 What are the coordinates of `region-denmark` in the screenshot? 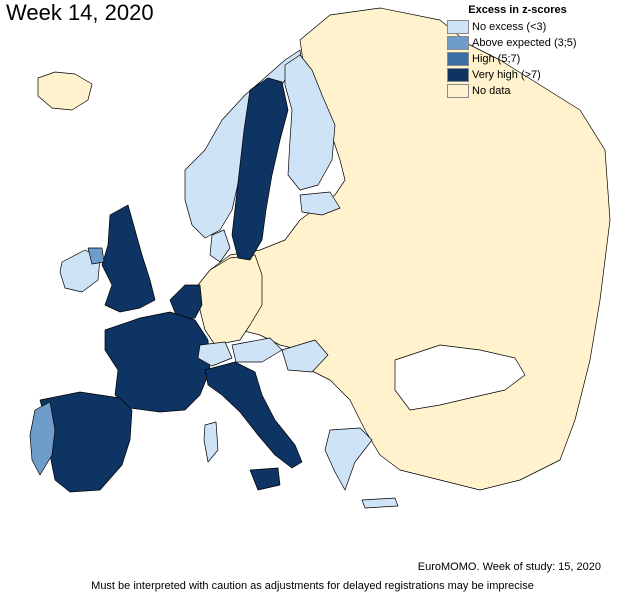 It's located at (220, 246).